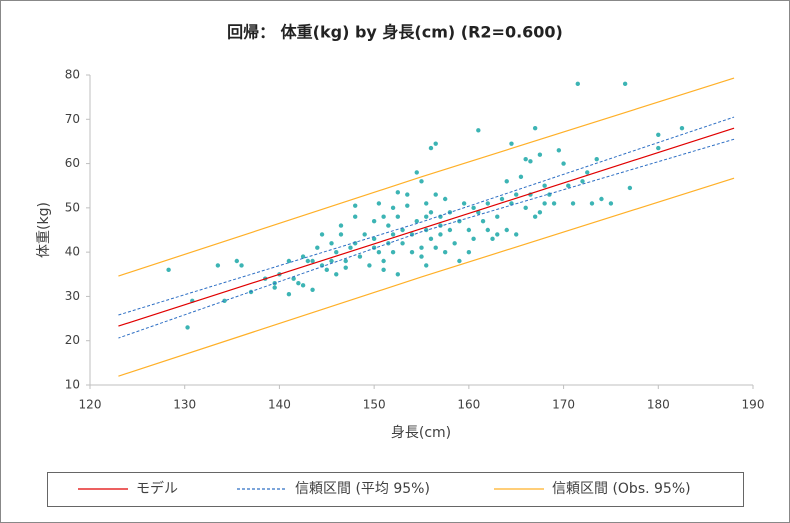 Image resolution: width=790 pixels, height=523 pixels. Describe the element at coordinates (621, 489) in the screenshot. I see `legend-label: 信頼区間 (Obs. 95%)` at that location.